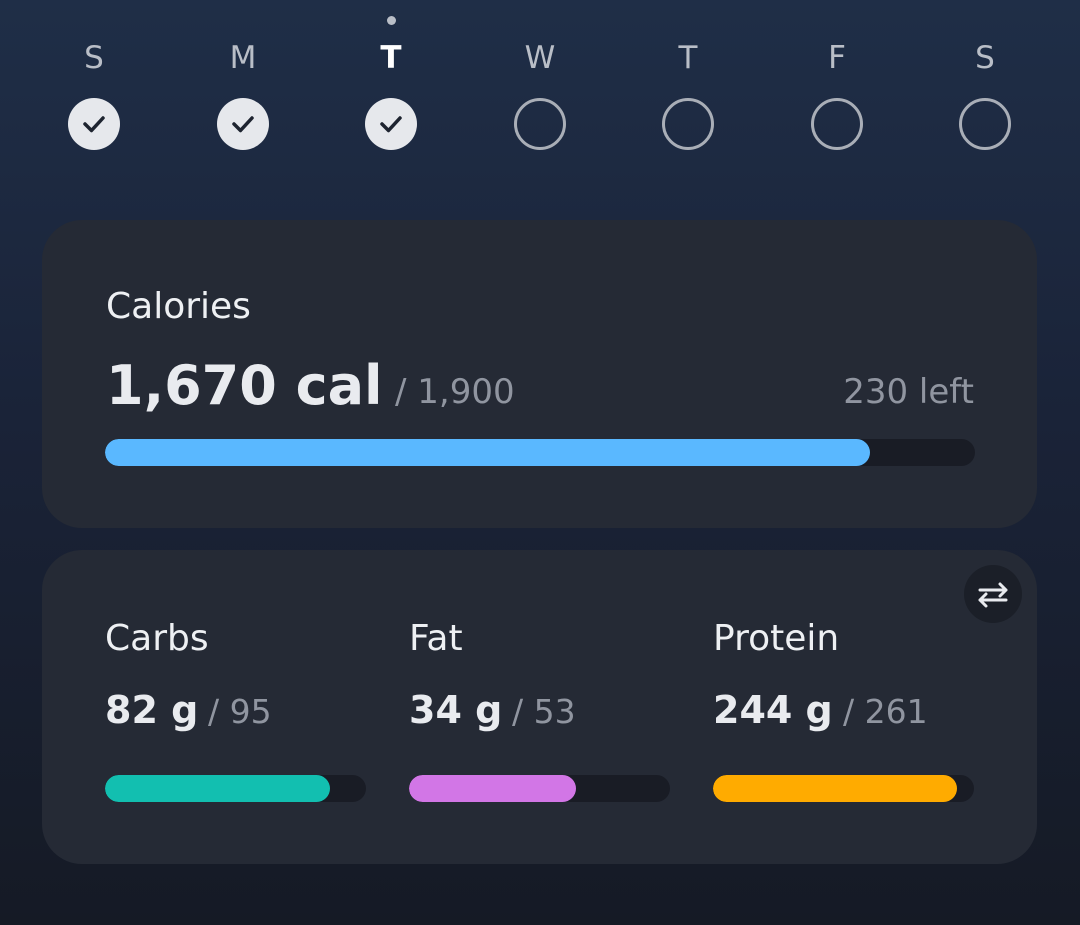 The height and width of the screenshot is (925, 1080). I want to click on calories-left: 230 left, so click(908, 392).